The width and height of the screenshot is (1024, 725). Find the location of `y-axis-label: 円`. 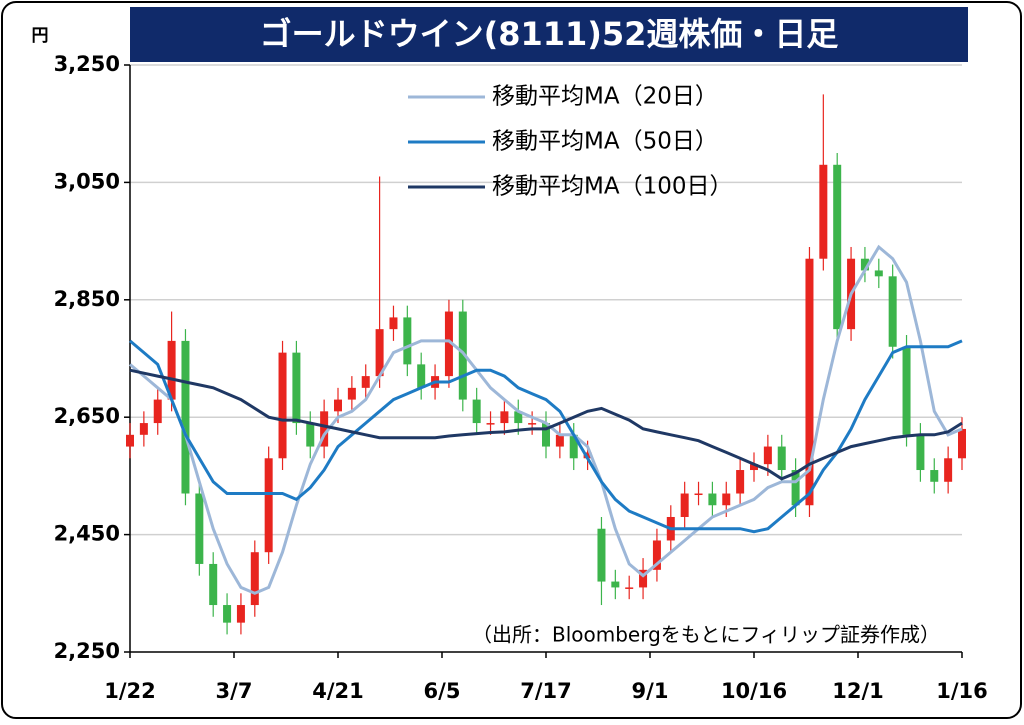

y-axis-label: 円 is located at coordinates (40, 36).